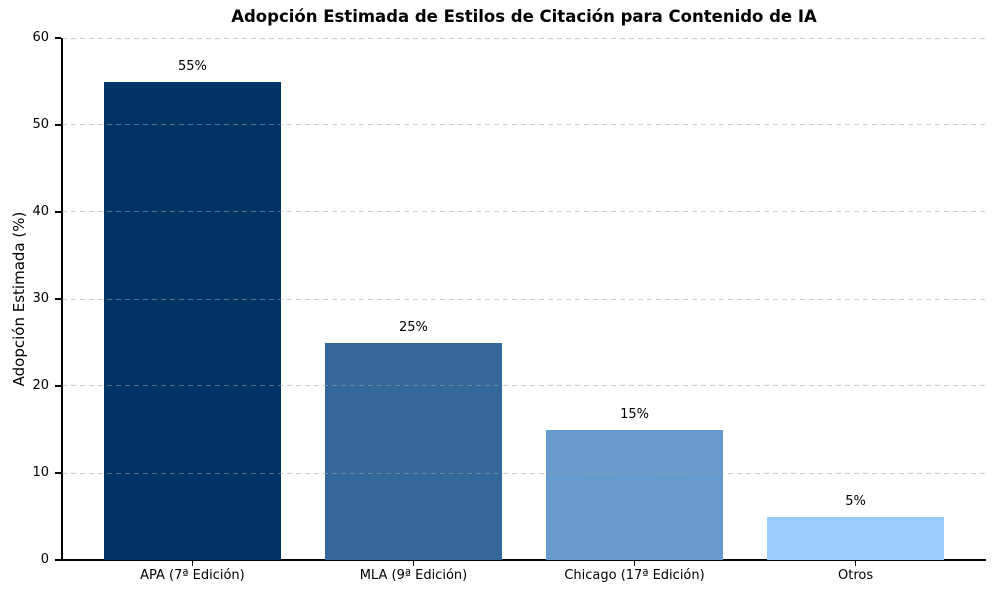  Describe the element at coordinates (40, 472) in the screenshot. I see `y-tick-label: 10` at that location.